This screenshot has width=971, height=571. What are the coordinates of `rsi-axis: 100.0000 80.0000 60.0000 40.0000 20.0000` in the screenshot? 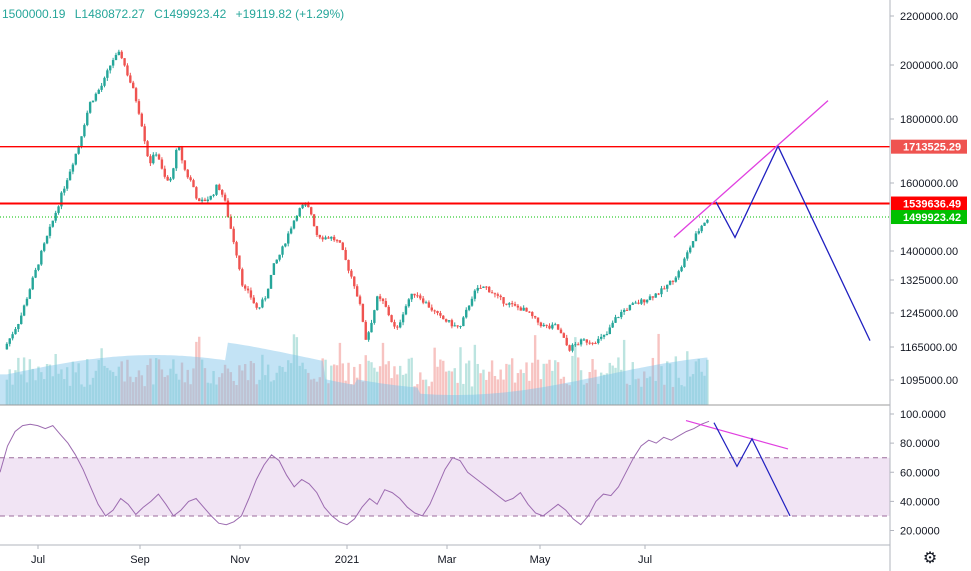 It's located at (918, 473).